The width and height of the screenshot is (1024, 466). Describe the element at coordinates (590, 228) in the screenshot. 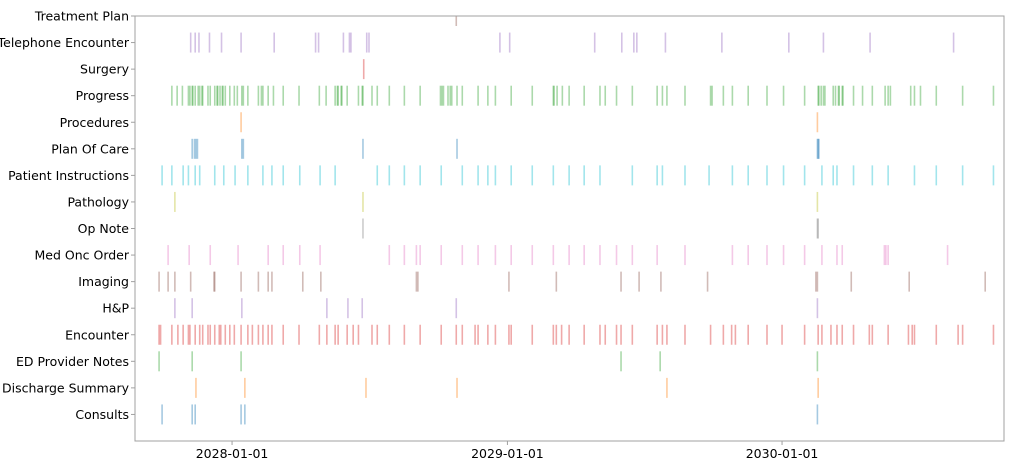

I see `series-op-note` at that location.